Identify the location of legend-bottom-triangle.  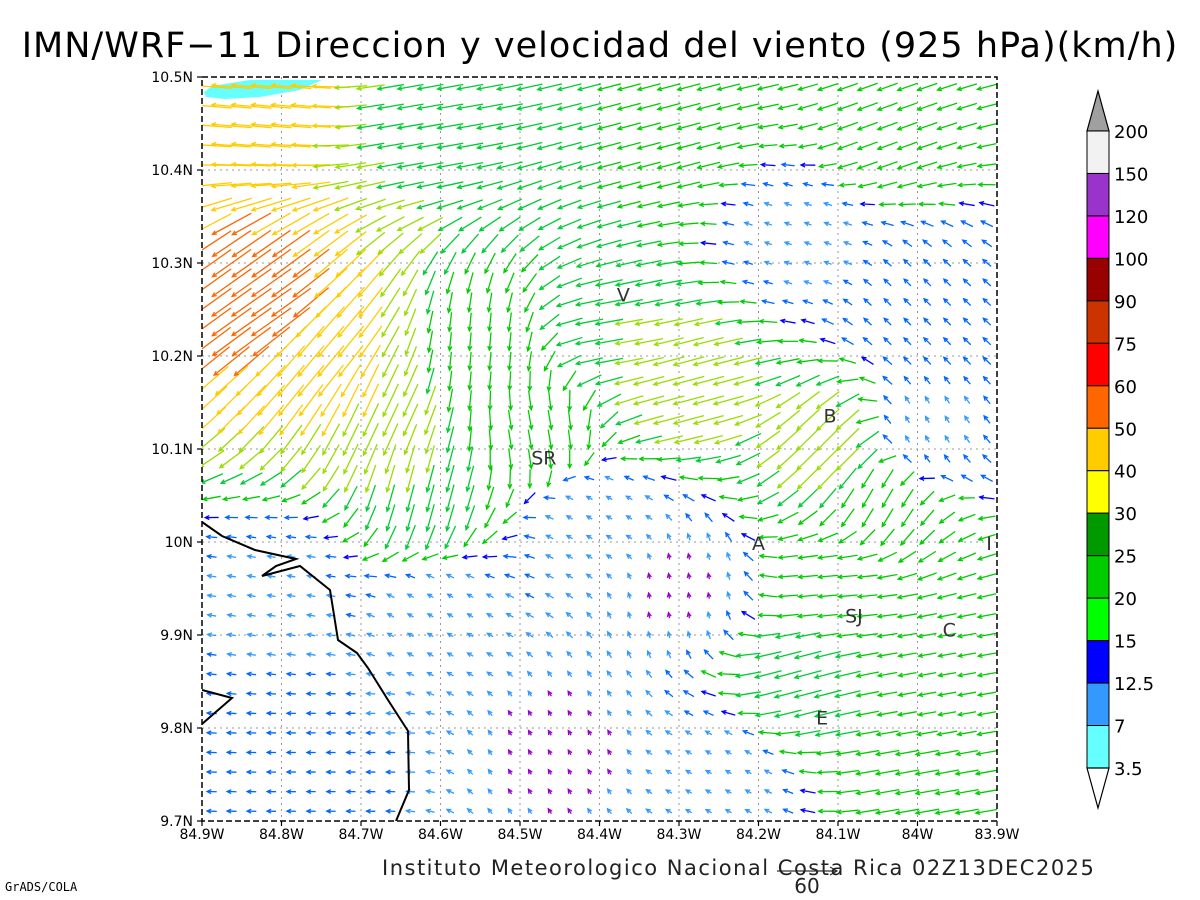
(1098, 789).